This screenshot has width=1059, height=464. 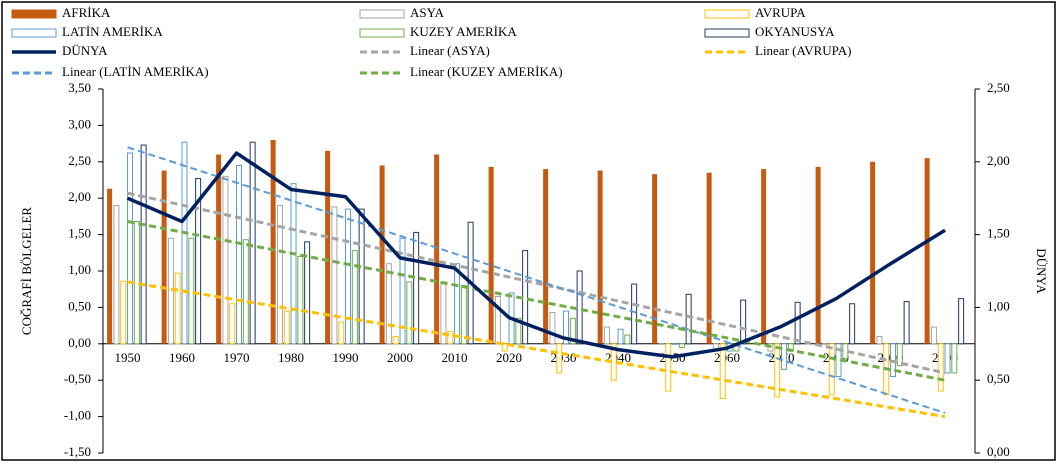 What do you see at coordinates (727, 357) in the screenshot?
I see `x-tick-label: 2060` at bounding box center [727, 357].